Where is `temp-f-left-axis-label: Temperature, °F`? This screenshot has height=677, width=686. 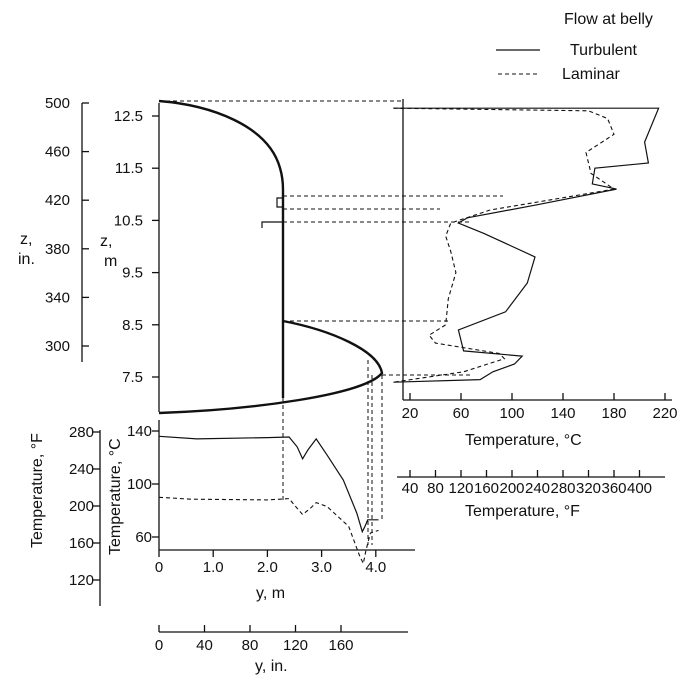
temp-f-left-axis-label: Temperature, °F is located at coordinates (37, 490).